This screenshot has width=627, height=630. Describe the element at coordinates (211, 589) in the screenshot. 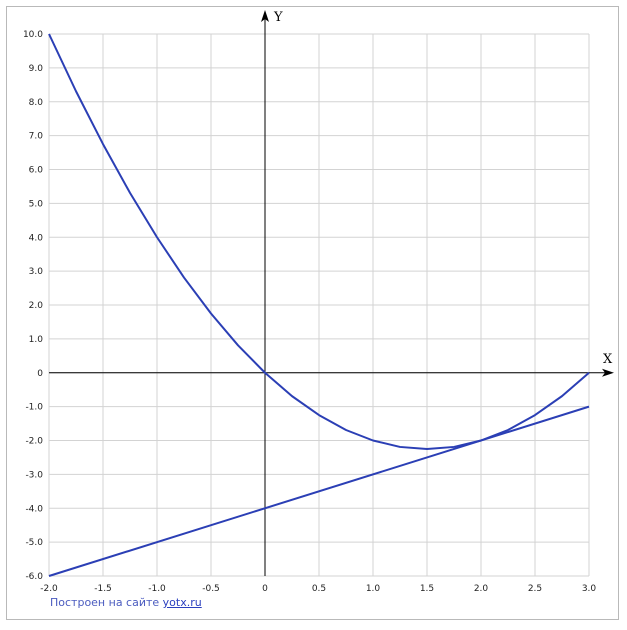

I see `x-tick-label: -0.5` at that location.